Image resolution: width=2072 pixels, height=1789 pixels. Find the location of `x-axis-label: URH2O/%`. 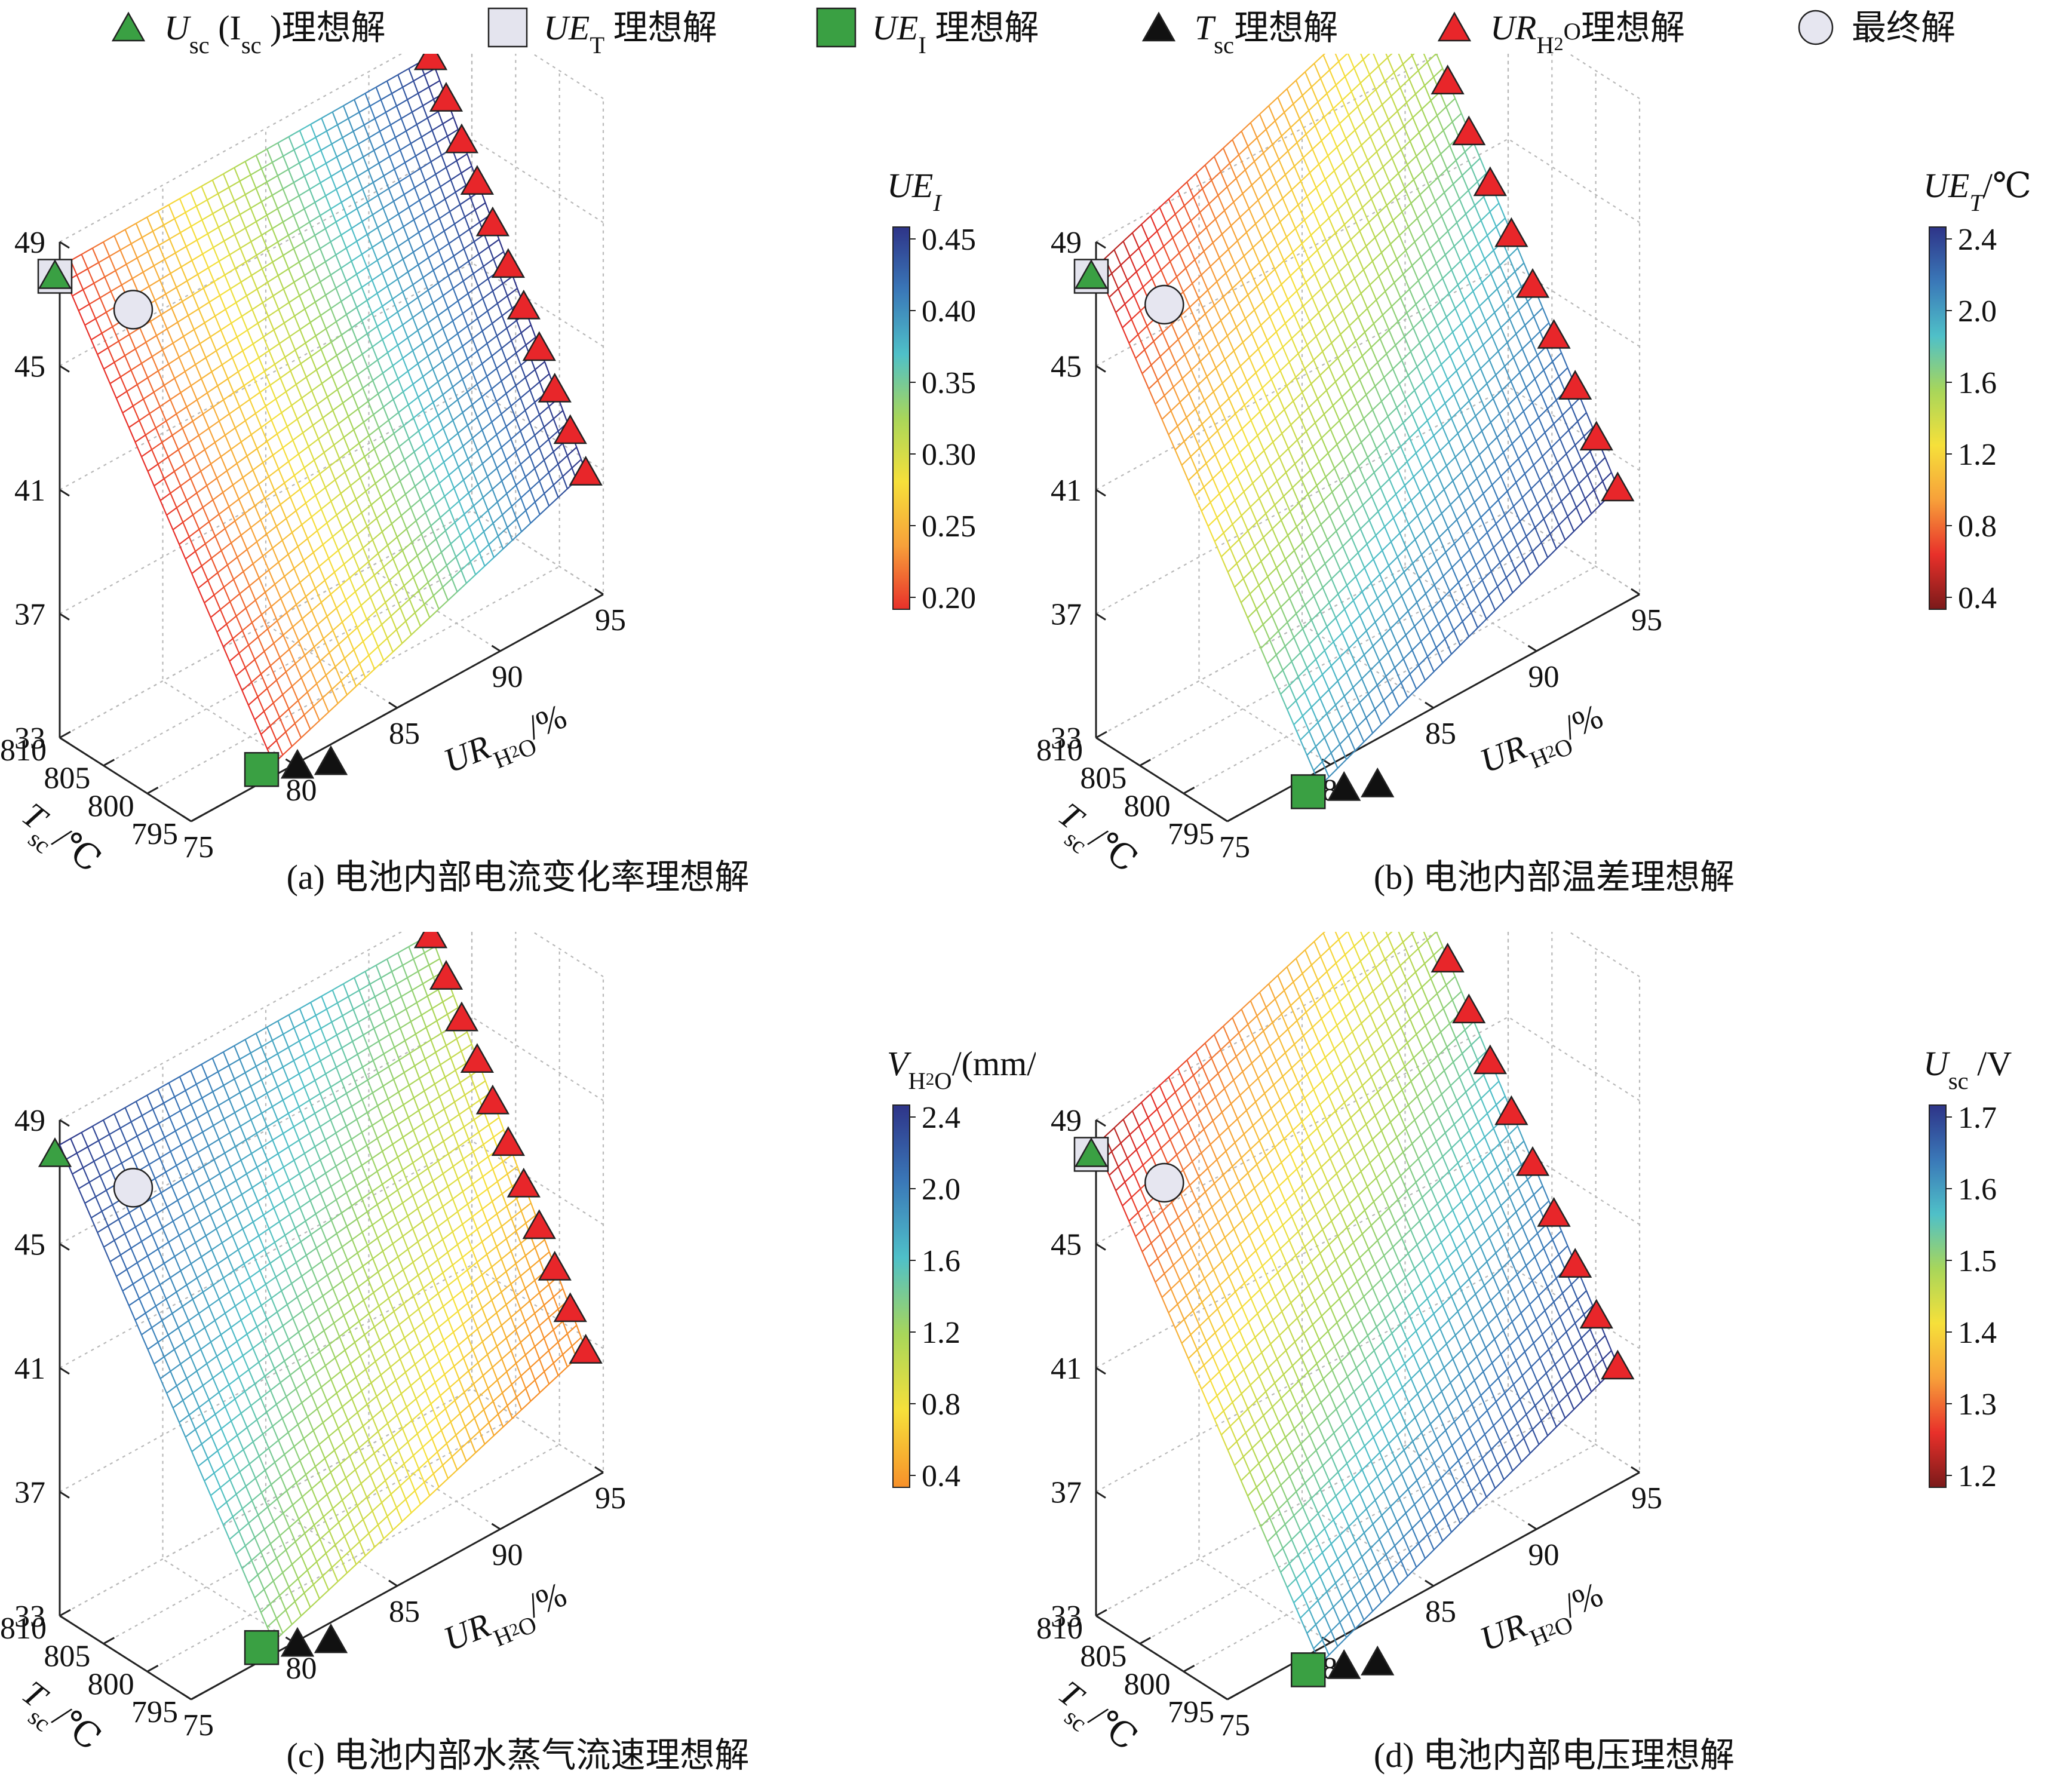

x-axis-label: URH2O/% is located at coordinates (507, 743).